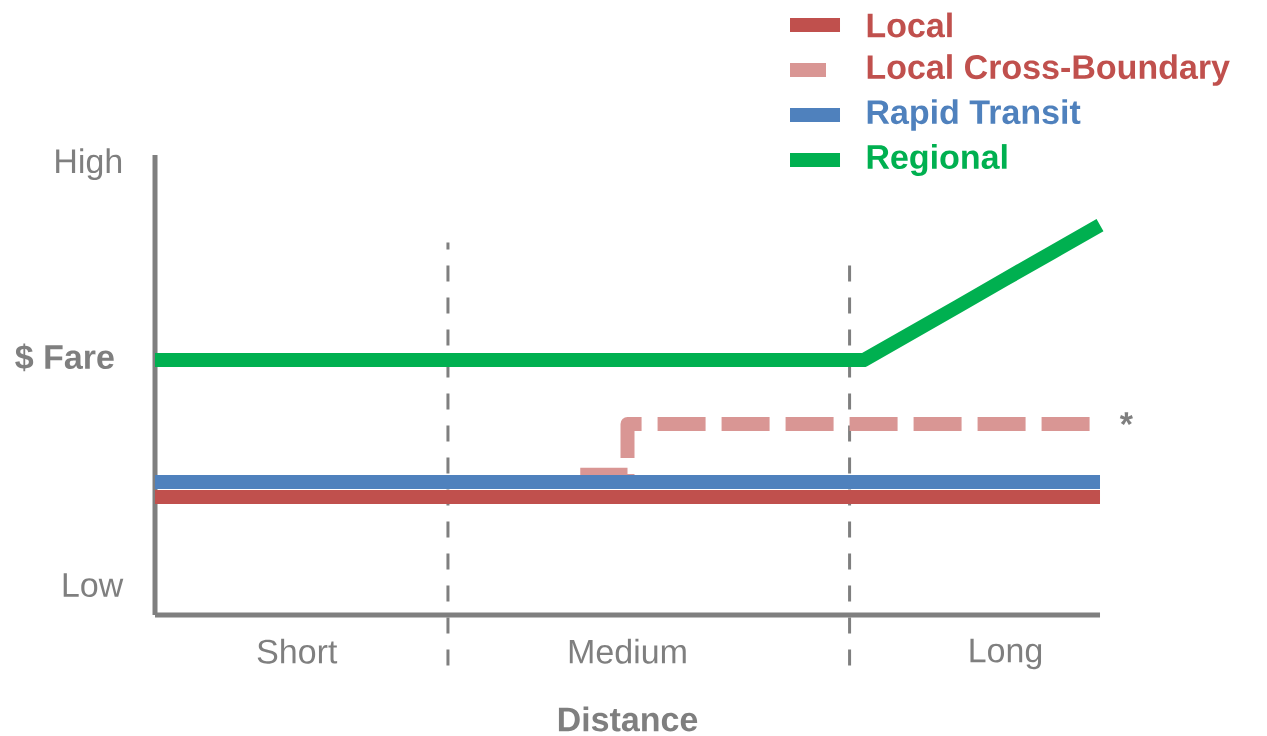 Image resolution: width=1267 pixels, height=736 pixels. What do you see at coordinates (93, 585) in the screenshot?
I see `text: Low` at bounding box center [93, 585].